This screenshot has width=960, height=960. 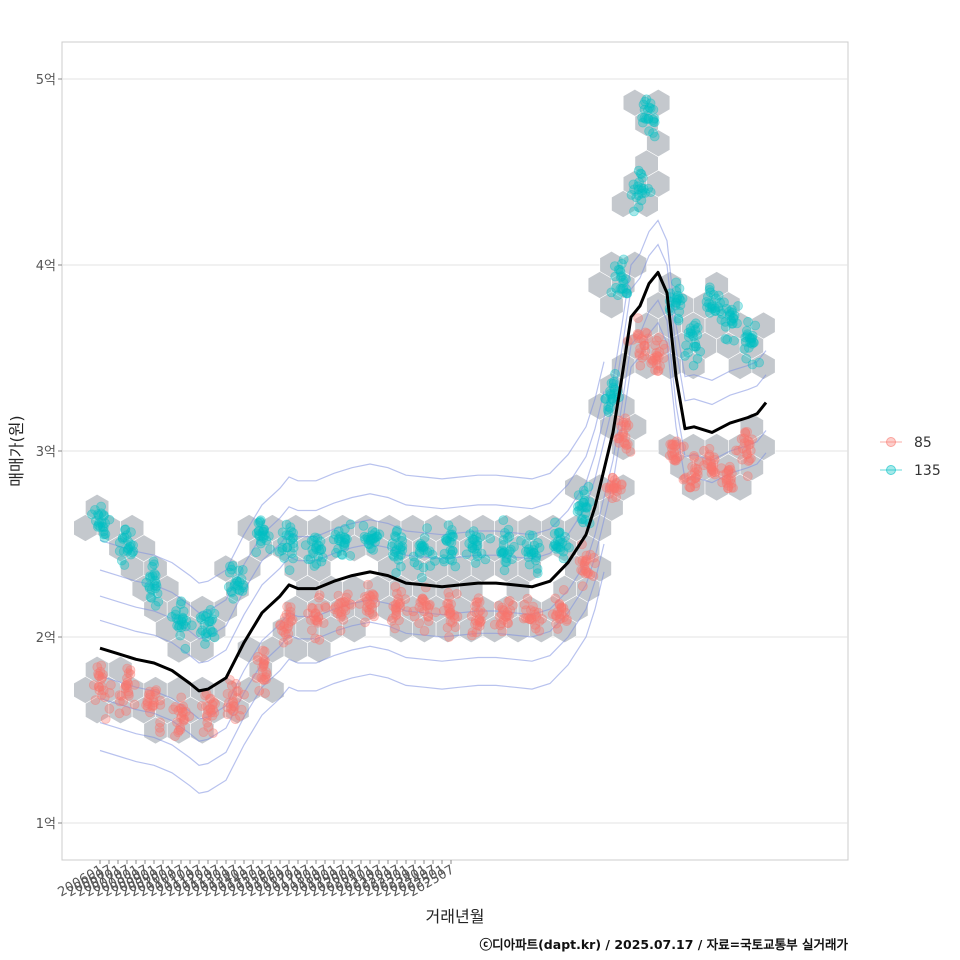 What do you see at coordinates (923, 443) in the screenshot?
I see `legend-label-85: 85` at bounding box center [923, 443].